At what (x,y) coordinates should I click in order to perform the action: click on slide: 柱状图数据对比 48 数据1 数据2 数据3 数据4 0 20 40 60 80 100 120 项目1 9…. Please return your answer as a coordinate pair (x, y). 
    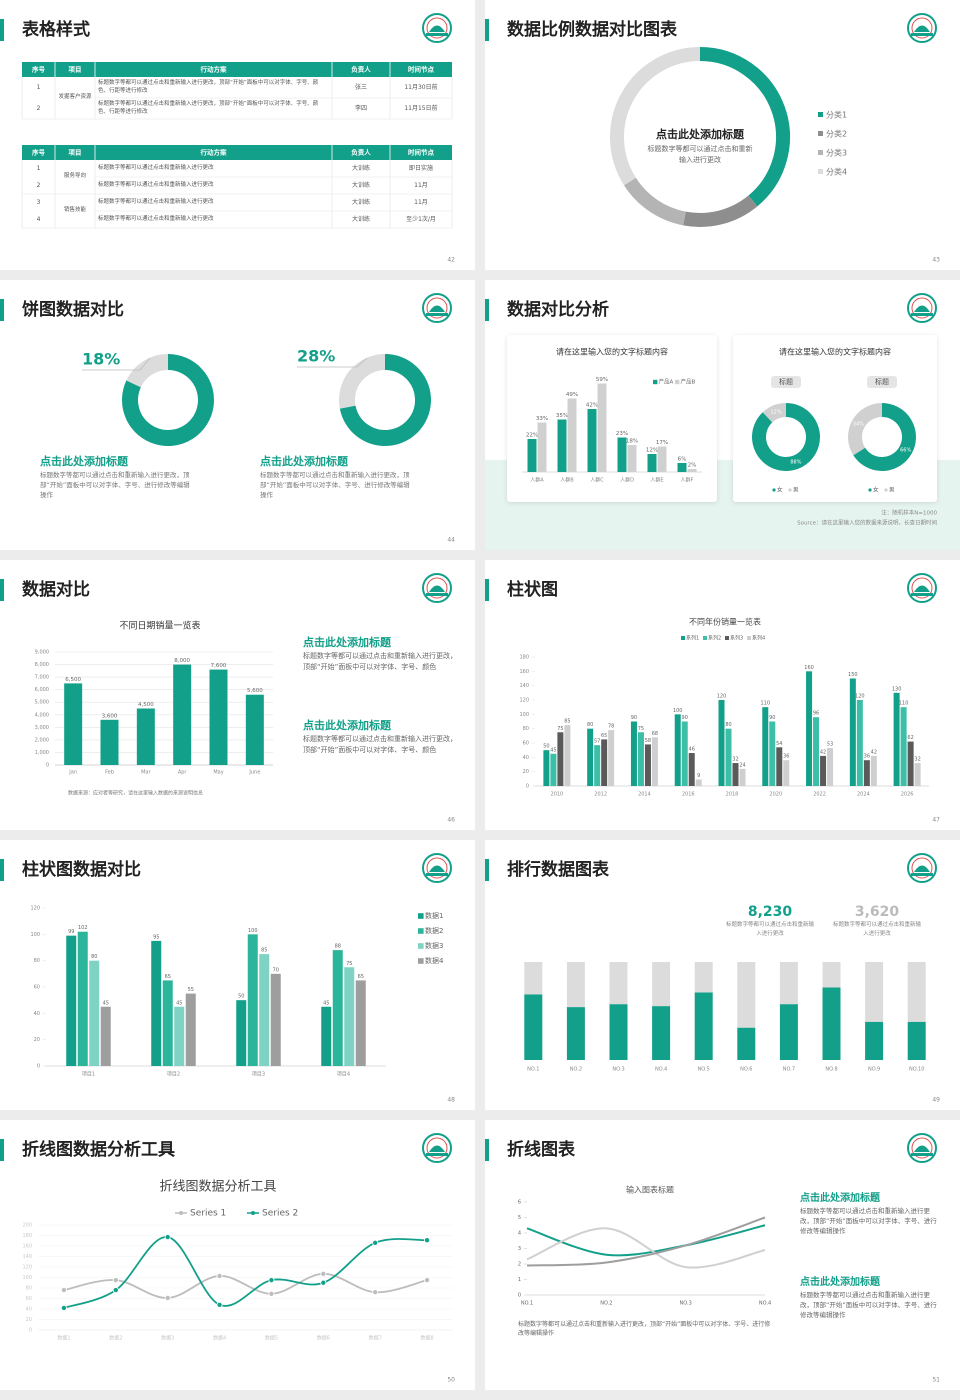
    Looking at the image, I should click on (237, 975).